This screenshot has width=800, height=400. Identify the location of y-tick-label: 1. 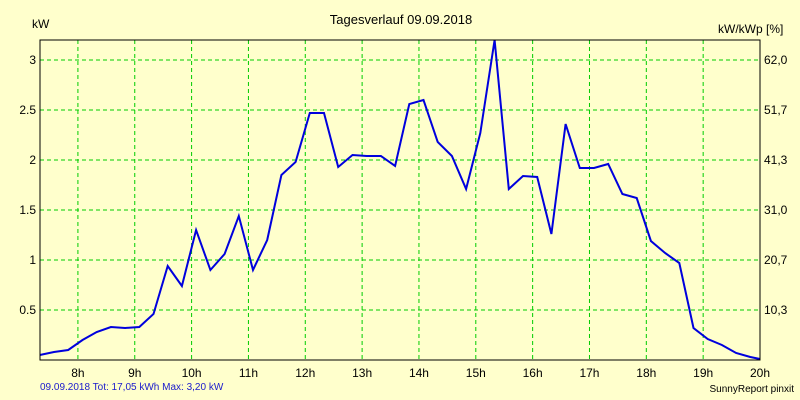
(32, 260).